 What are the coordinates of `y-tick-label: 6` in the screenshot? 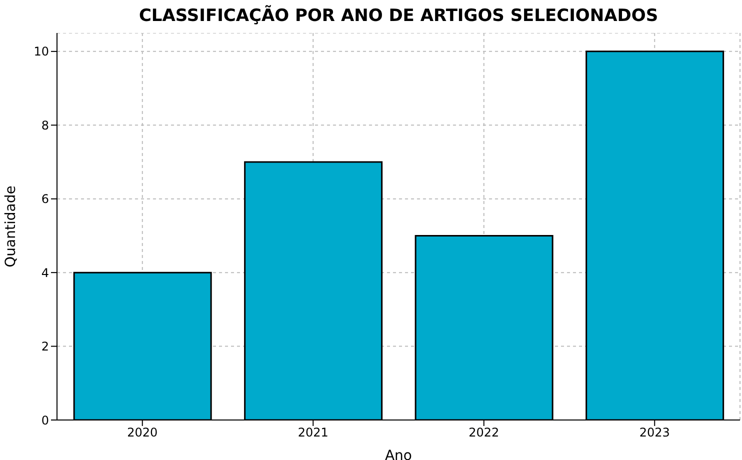 It's located at (45, 199).